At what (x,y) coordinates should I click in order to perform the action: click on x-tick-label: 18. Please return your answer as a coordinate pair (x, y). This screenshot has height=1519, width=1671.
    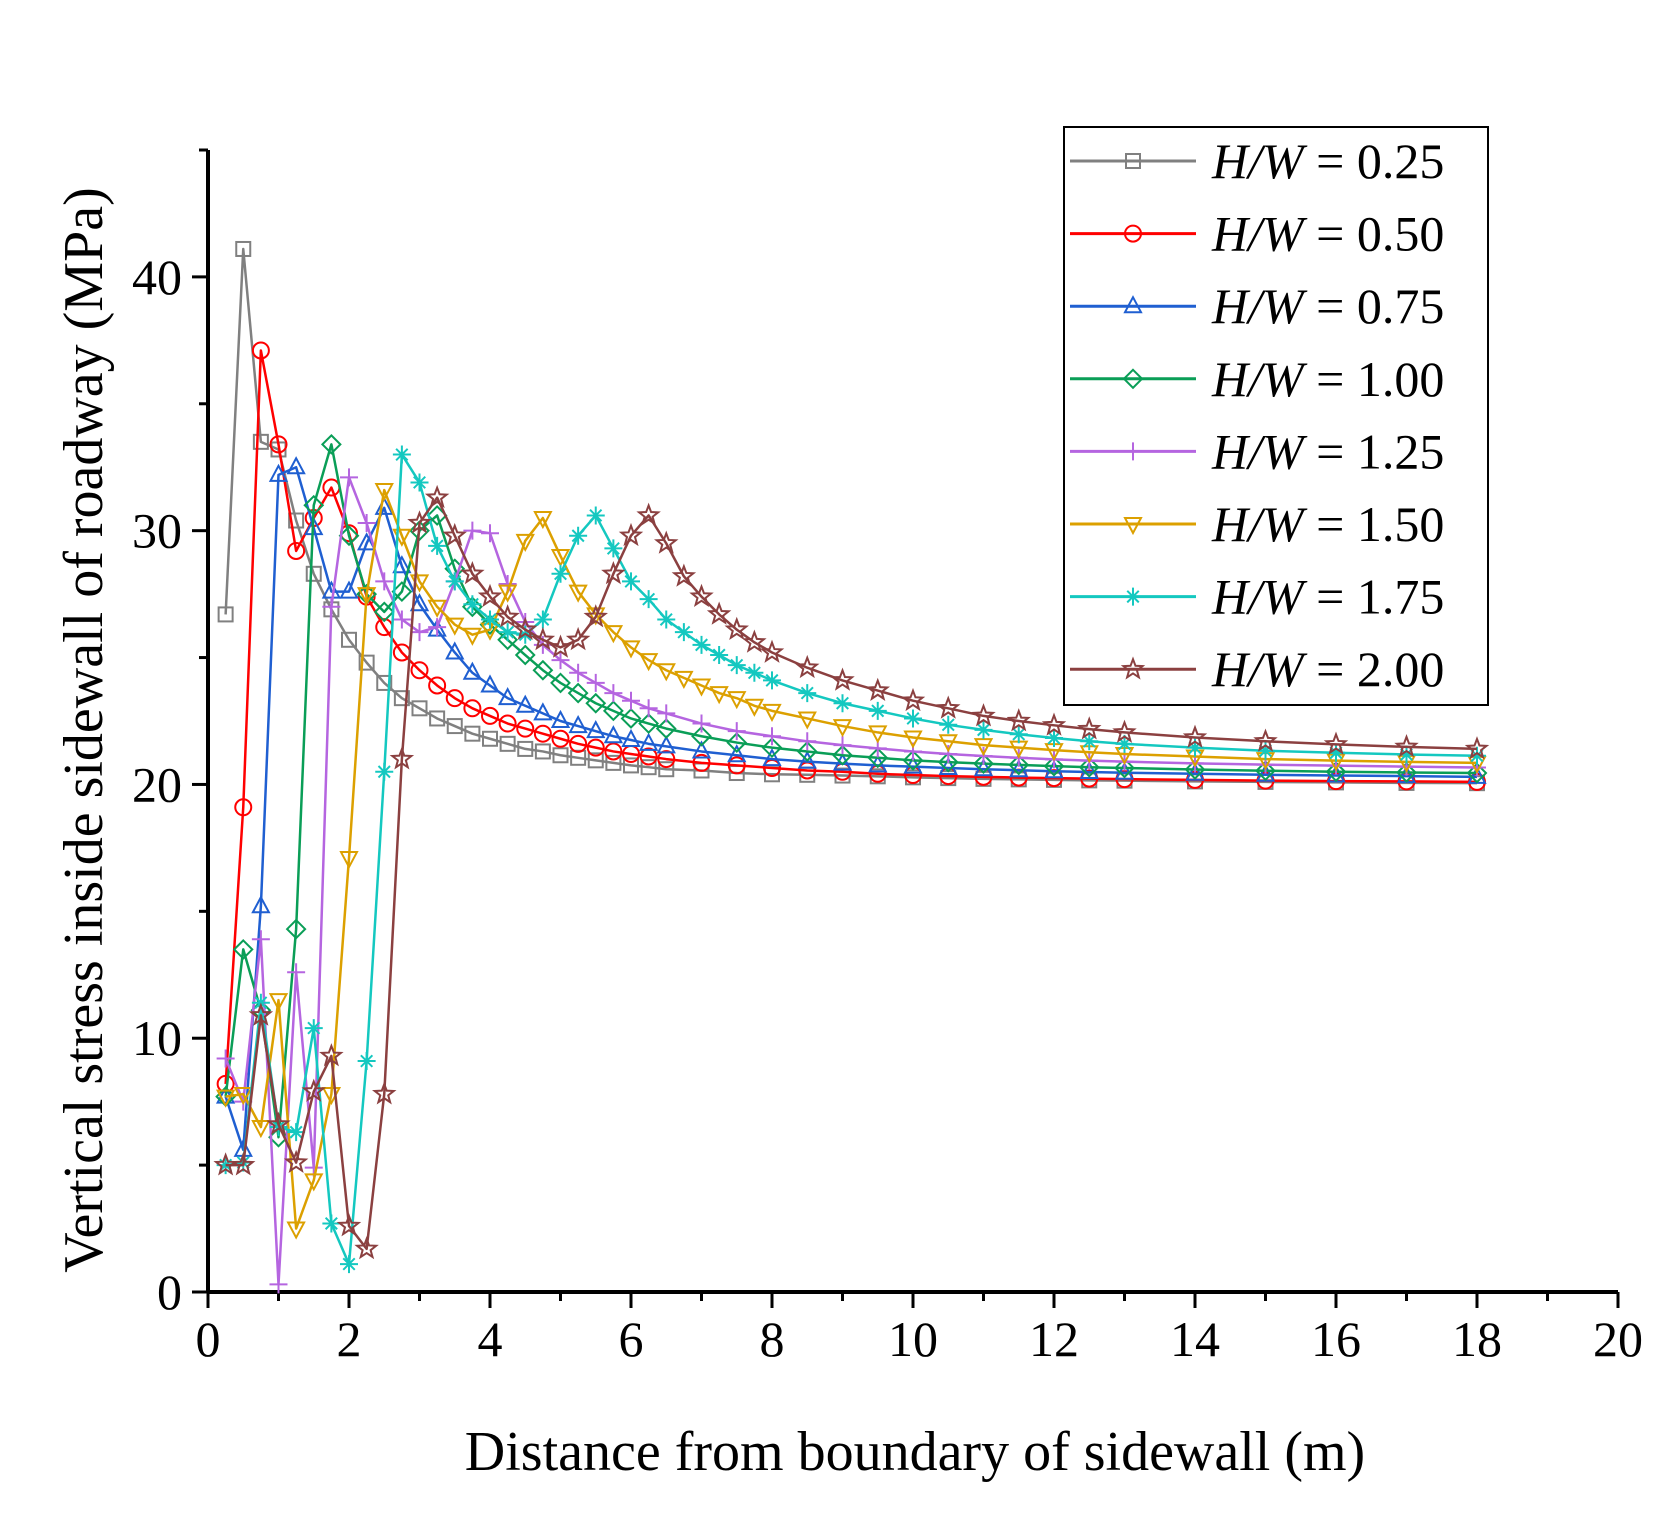
    Looking at the image, I should click on (1477, 1339).